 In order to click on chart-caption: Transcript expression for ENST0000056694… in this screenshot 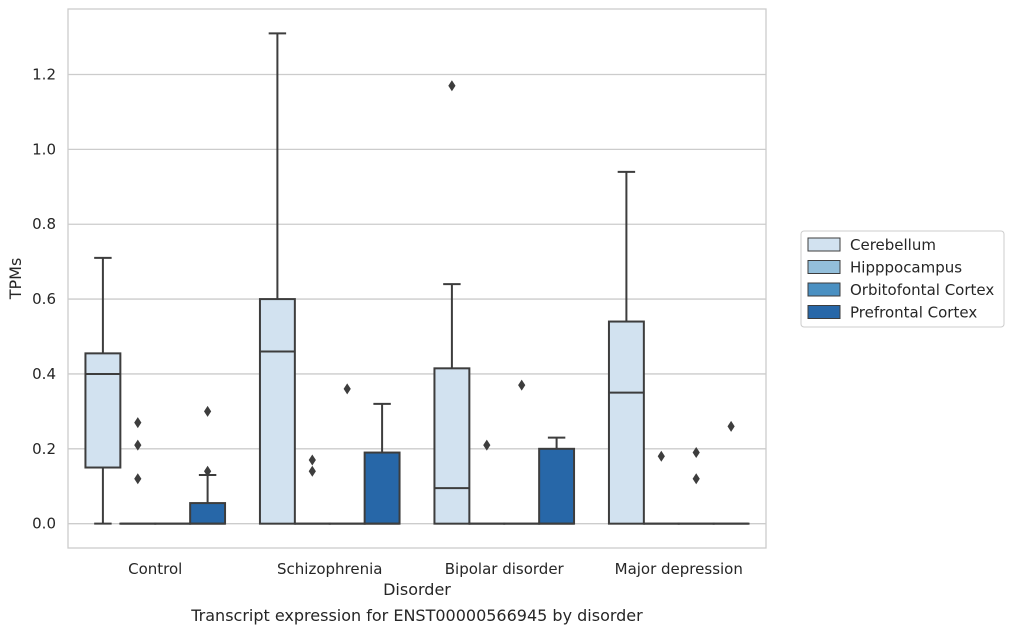, I will do `click(417, 615)`.